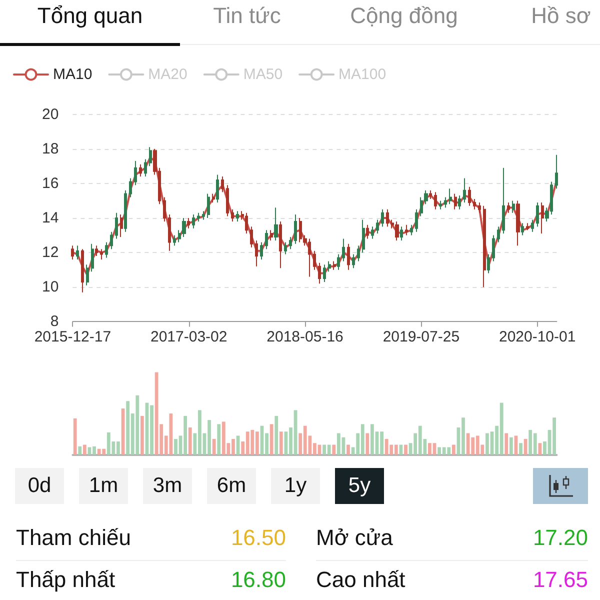  What do you see at coordinates (421, 337) in the screenshot?
I see `x-tick-label: 2019-07-25` at bounding box center [421, 337].